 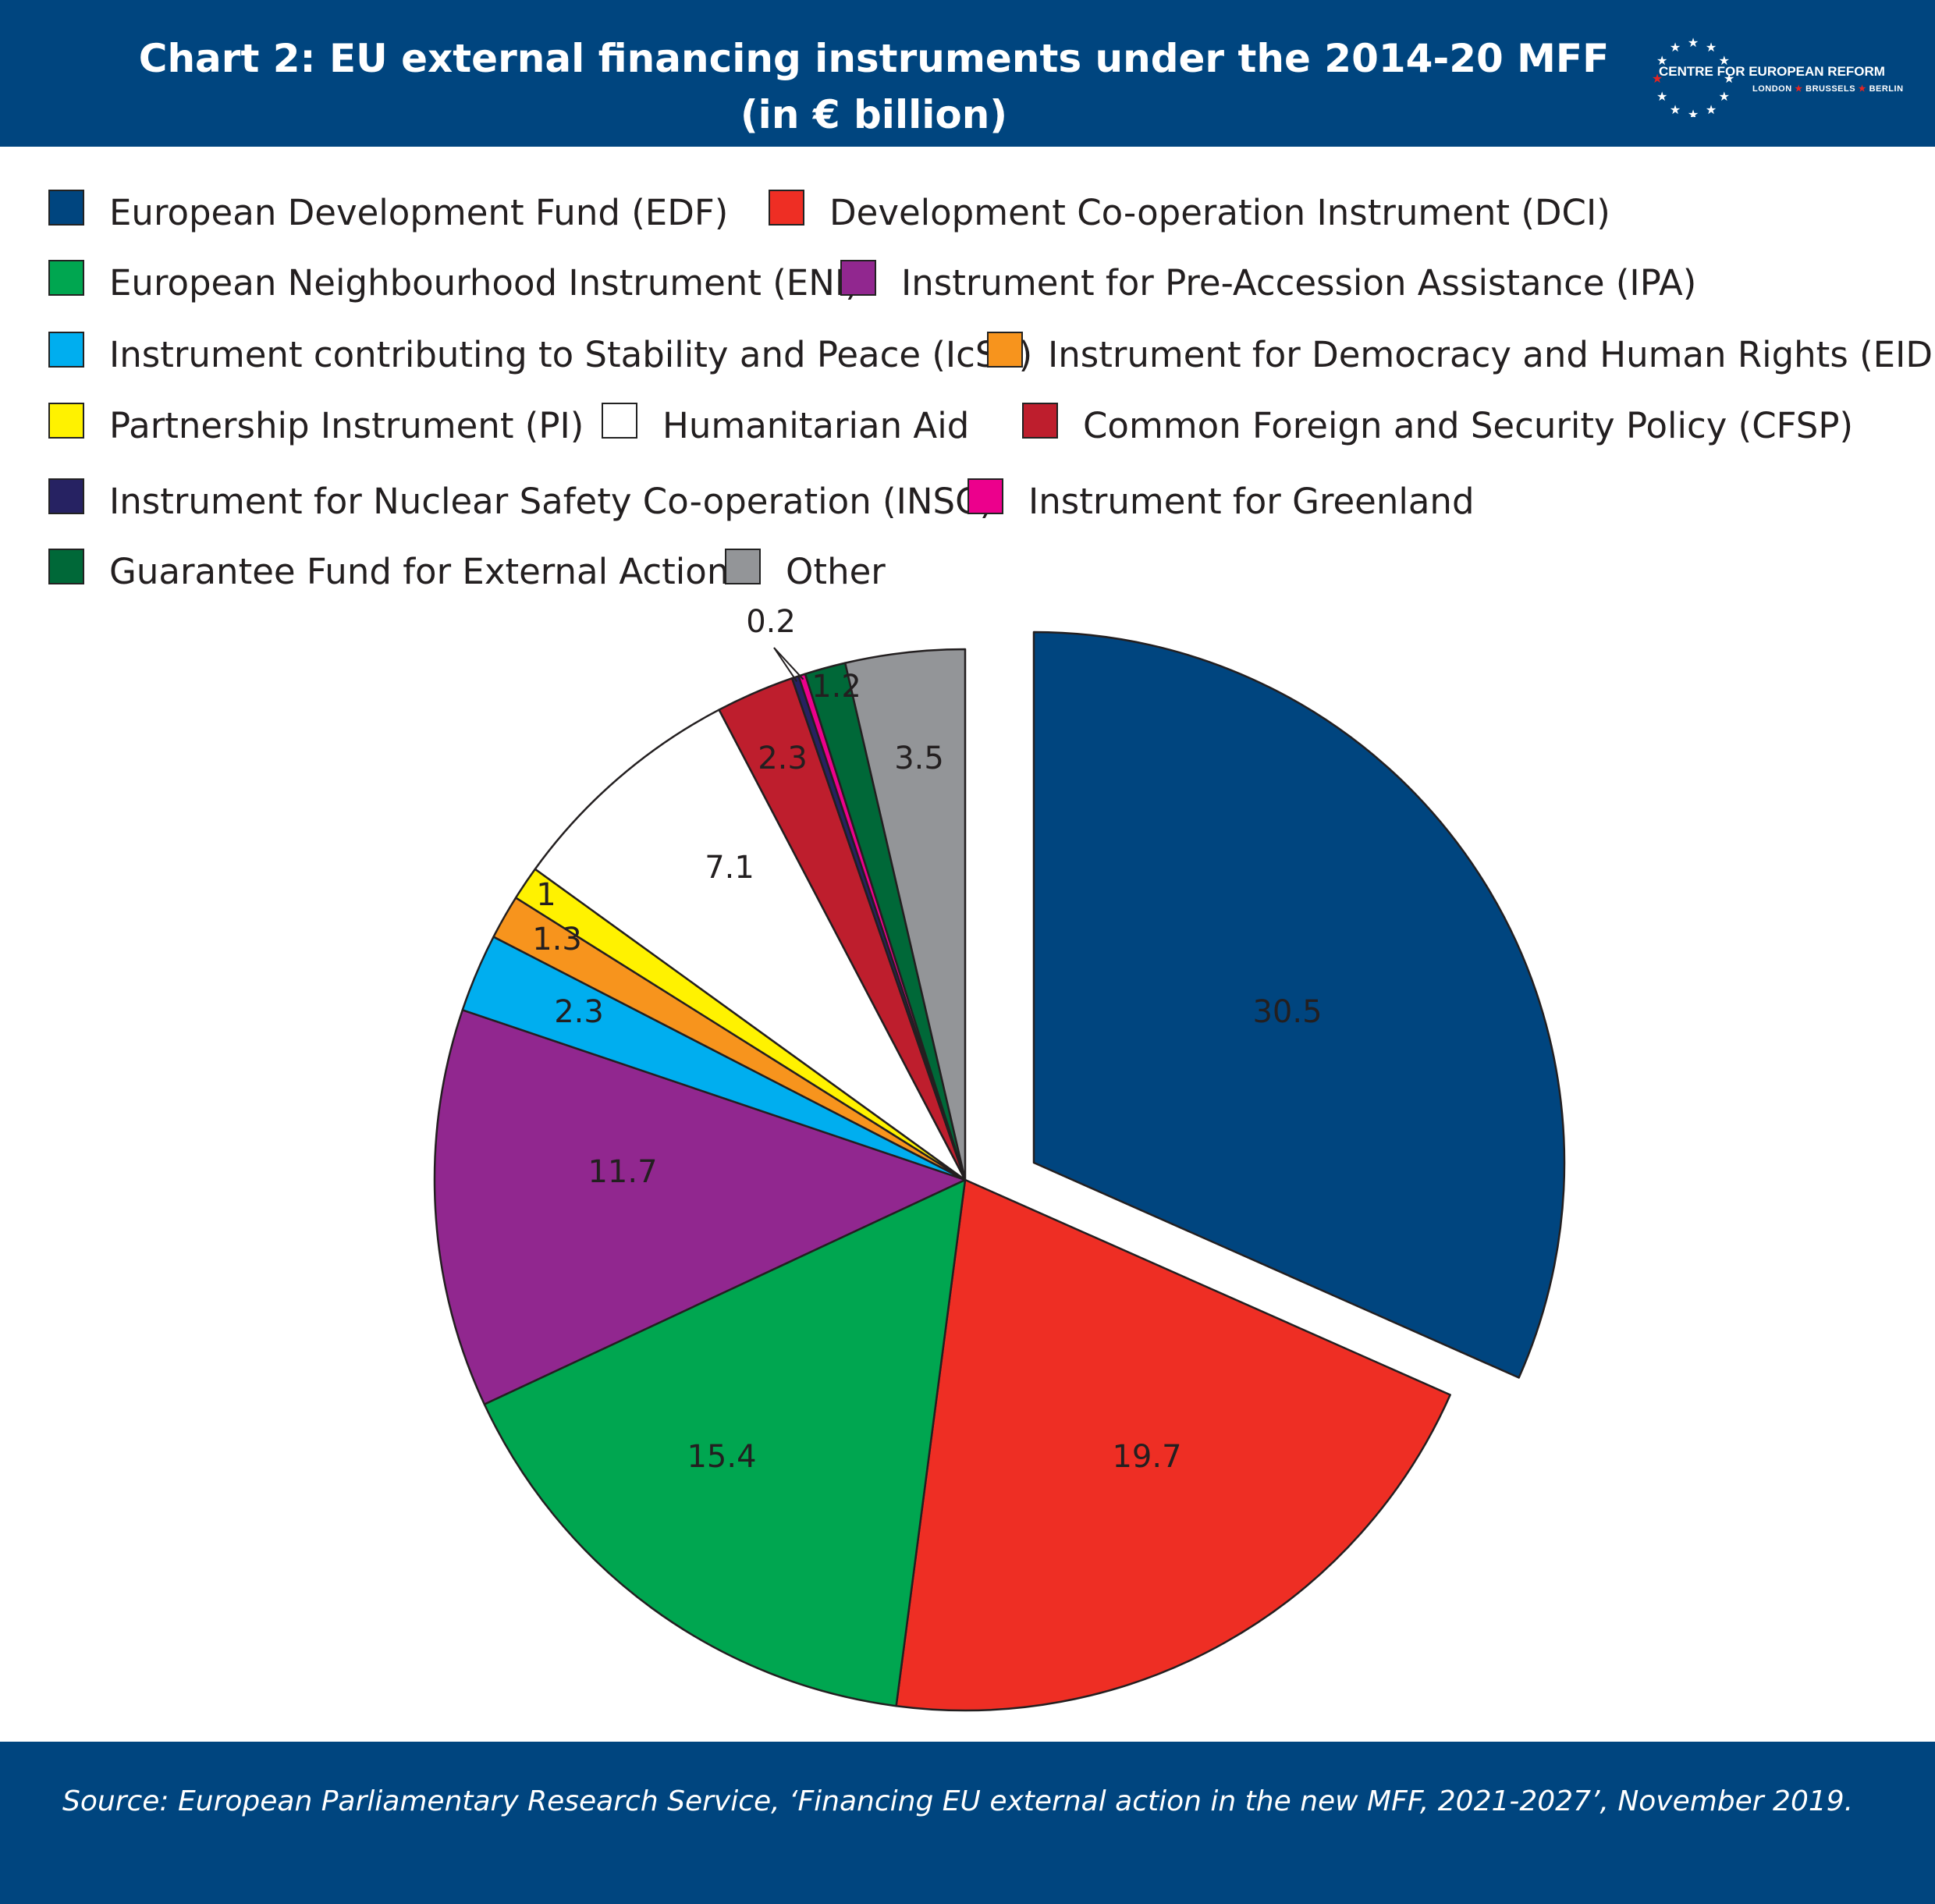 I want to click on legend-label: European Neighbourhood Instrument (ENI), so click(x=484, y=283).